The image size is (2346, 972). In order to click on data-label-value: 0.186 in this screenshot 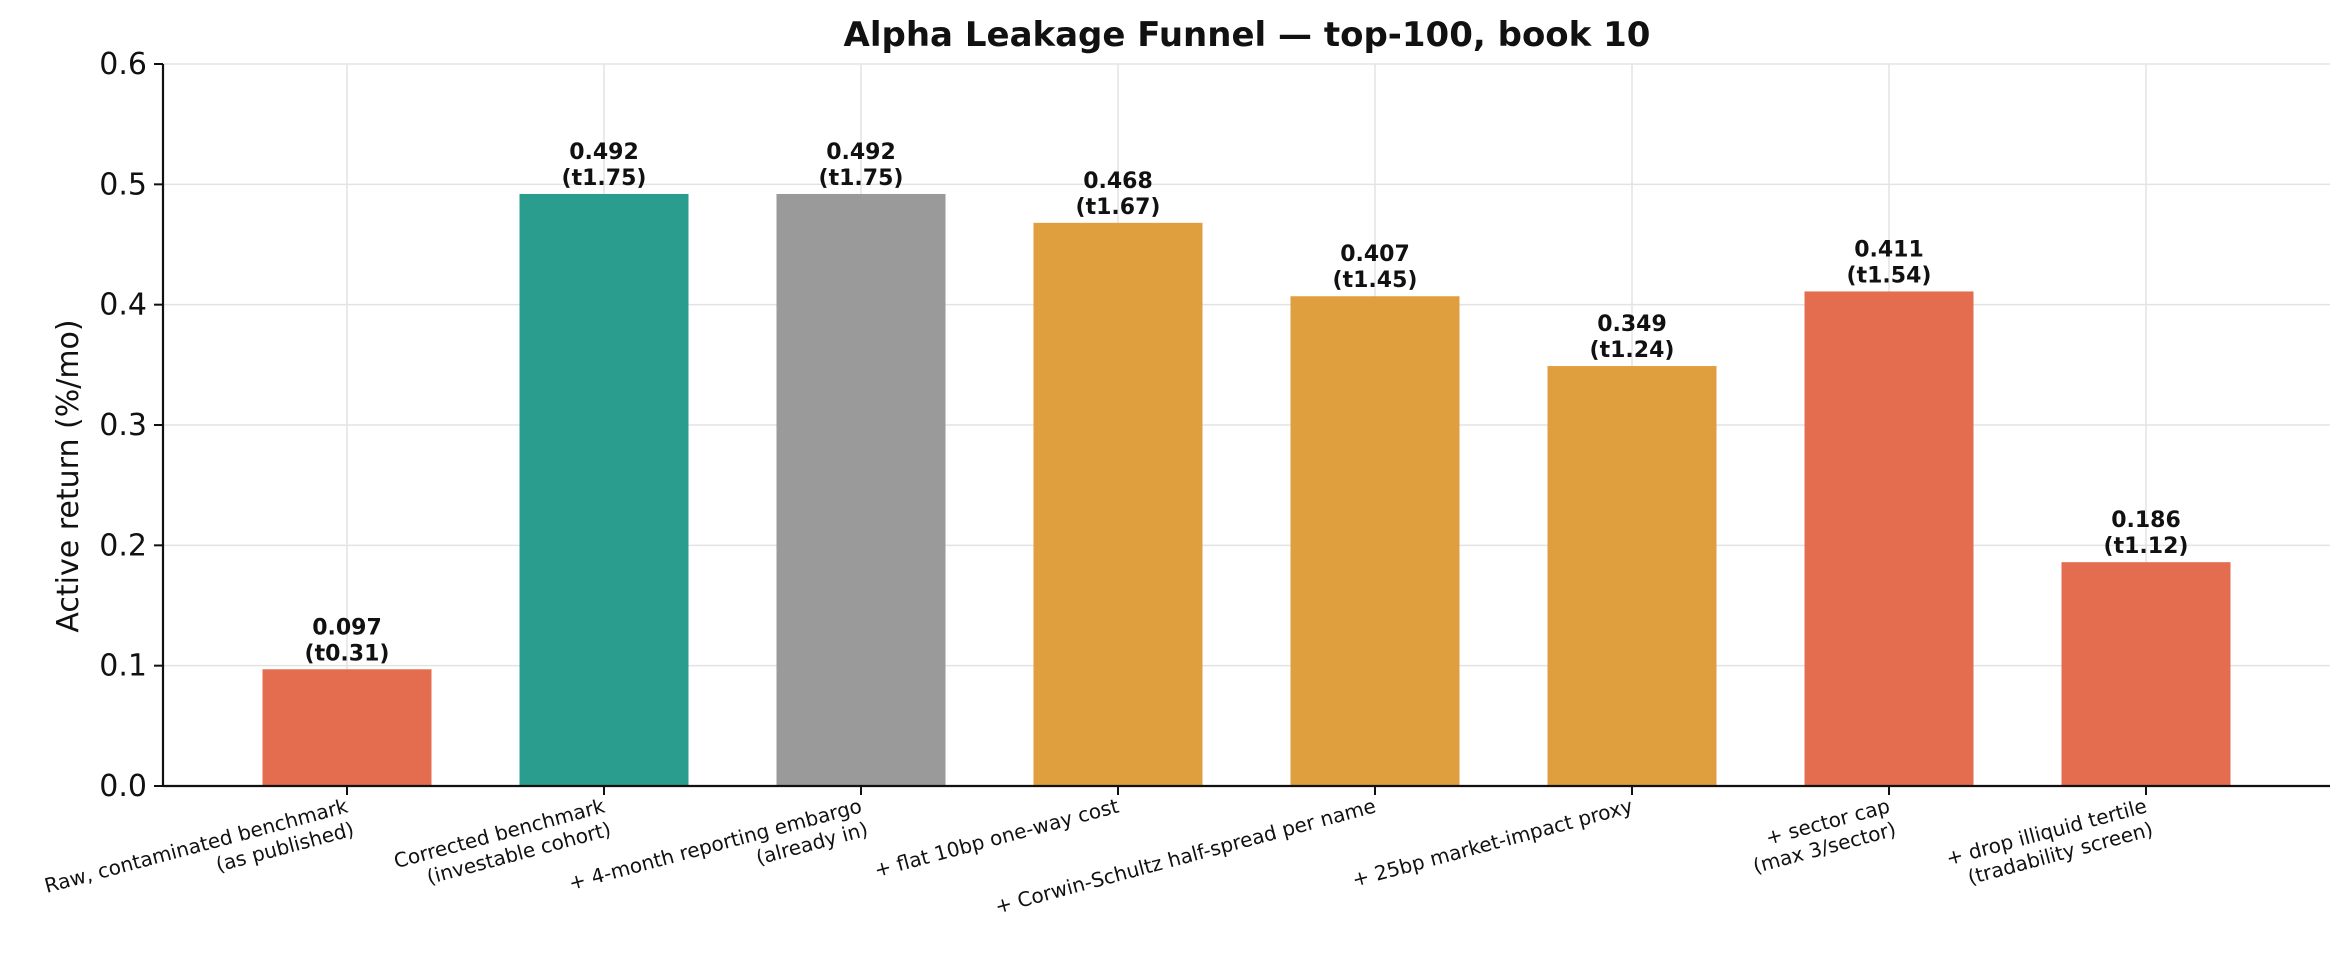, I will do `click(2146, 520)`.